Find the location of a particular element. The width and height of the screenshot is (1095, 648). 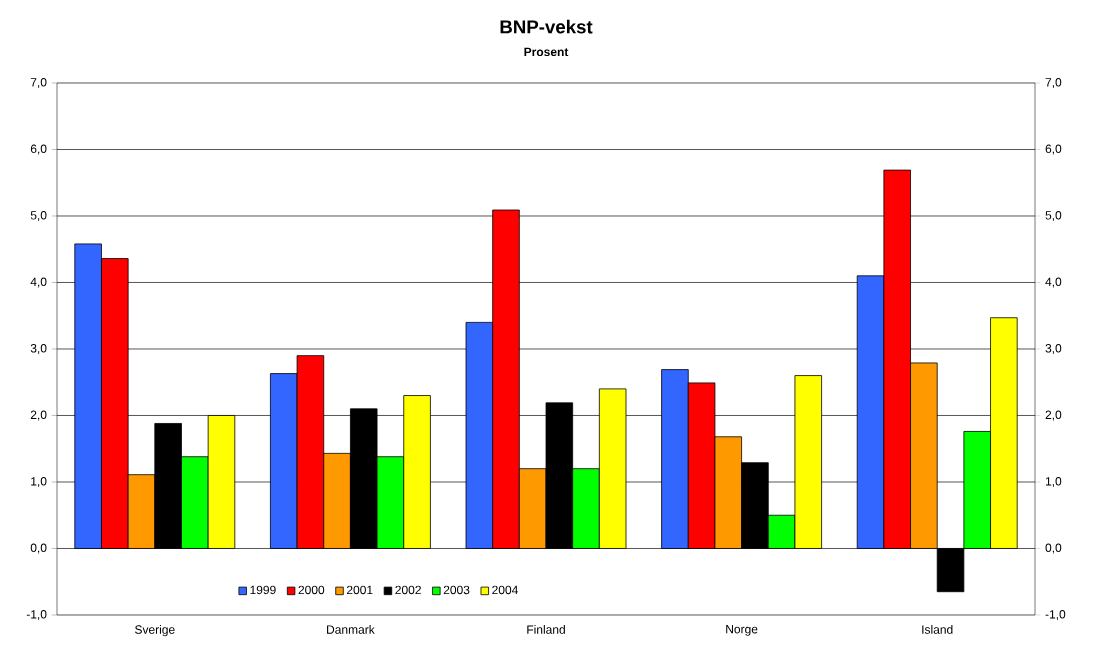

y2-tick-label: 7,0 is located at coordinates (1053, 83).